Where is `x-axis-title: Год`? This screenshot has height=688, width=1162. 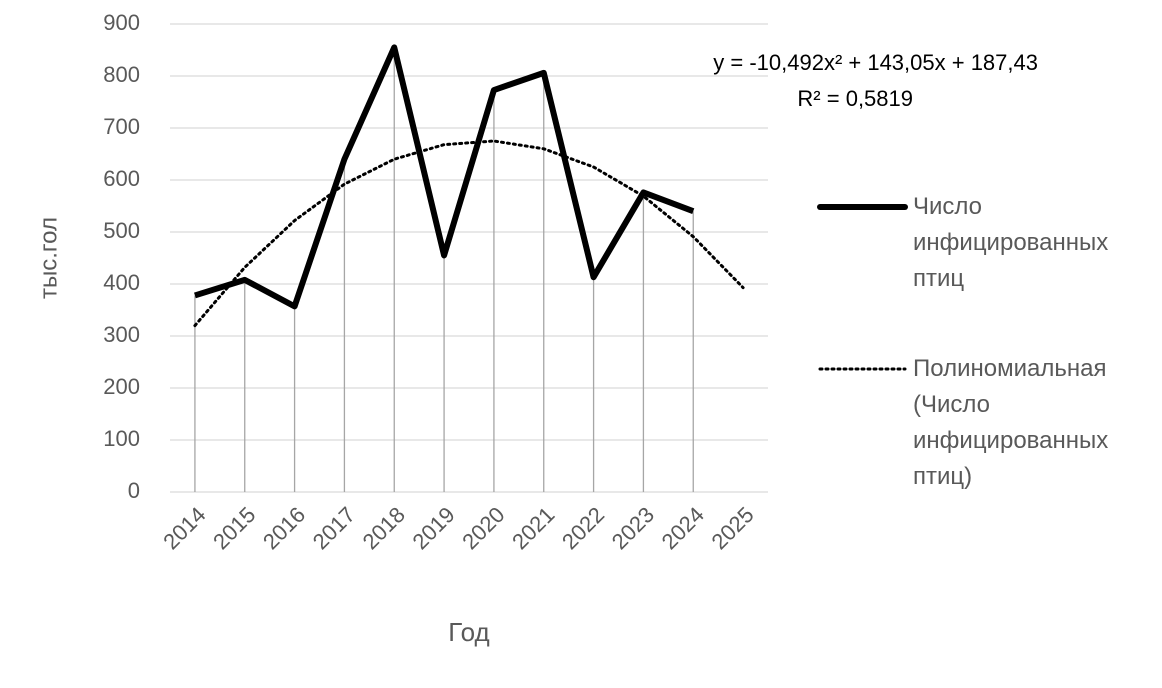 x-axis-title: Год is located at coordinates (468, 632).